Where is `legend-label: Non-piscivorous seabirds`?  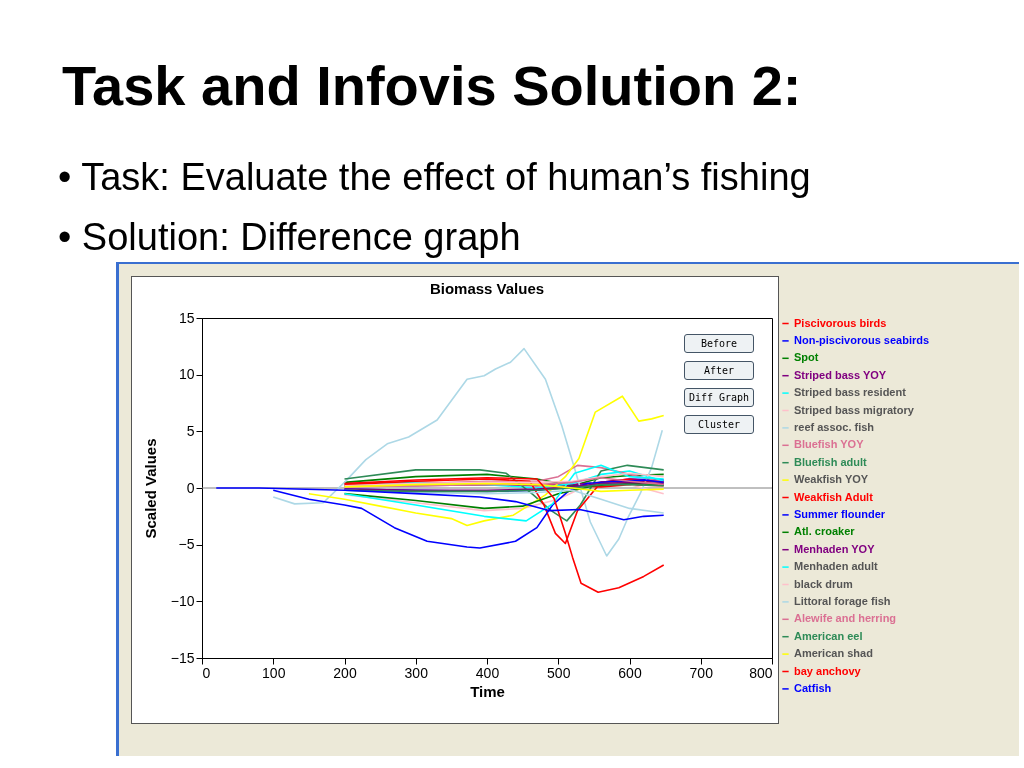 legend-label: Non-piscivorous seabirds is located at coordinates (862, 339).